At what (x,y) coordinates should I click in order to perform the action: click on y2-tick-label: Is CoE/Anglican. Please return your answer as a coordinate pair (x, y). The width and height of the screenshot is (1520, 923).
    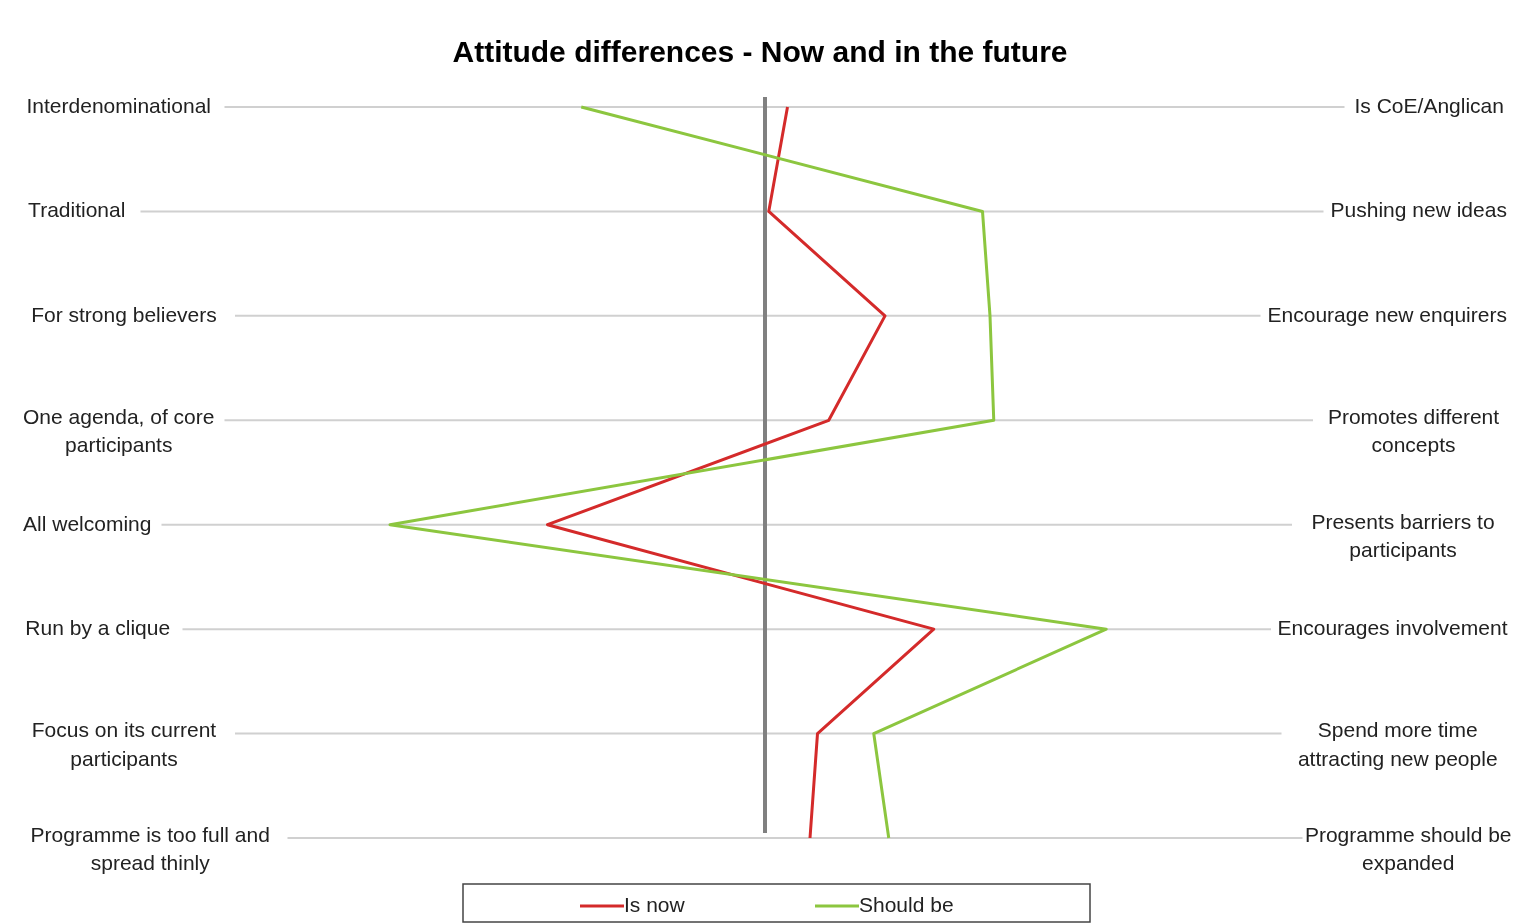
    Looking at the image, I should click on (1429, 105).